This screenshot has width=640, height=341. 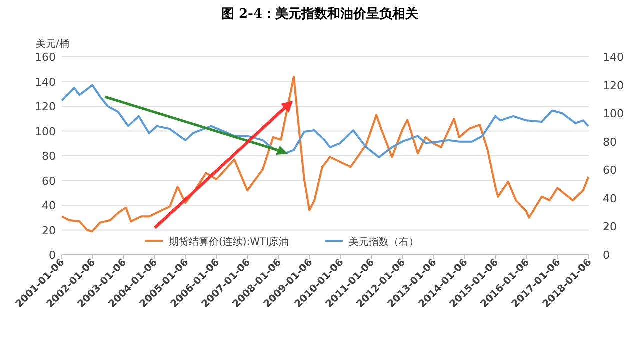 I want to click on y2-tick-label: 60, so click(x=610, y=171).